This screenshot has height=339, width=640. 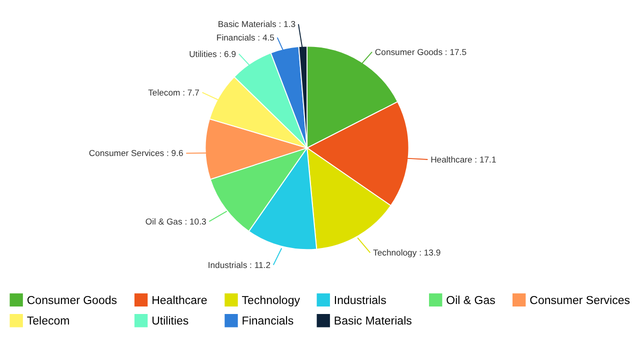 I want to click on data-label: Basic Materials : 1.3, so click(x=257, y=24).